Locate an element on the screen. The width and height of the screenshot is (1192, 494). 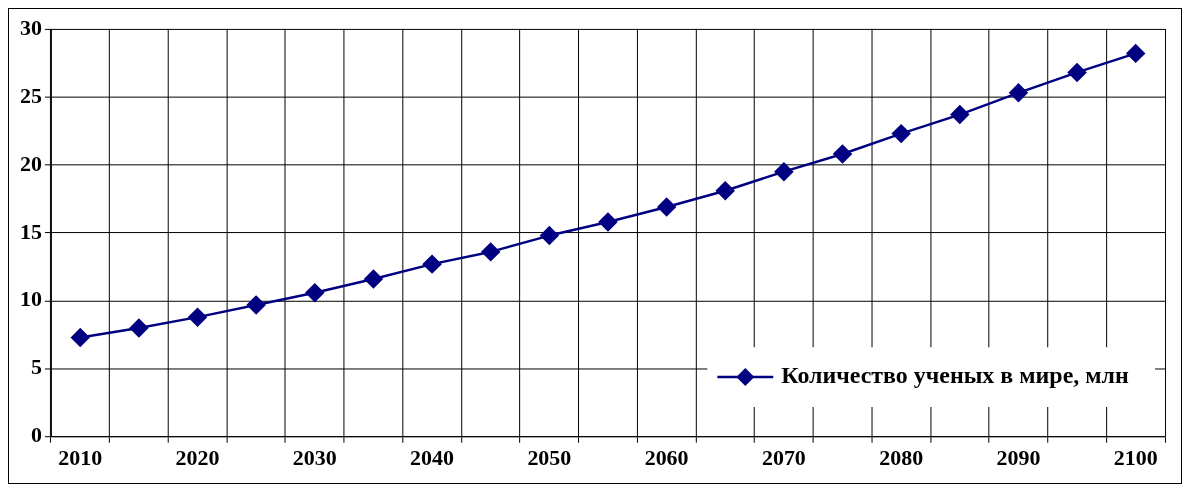
y-tick-label: 15 is located at coordinates (30, 231).